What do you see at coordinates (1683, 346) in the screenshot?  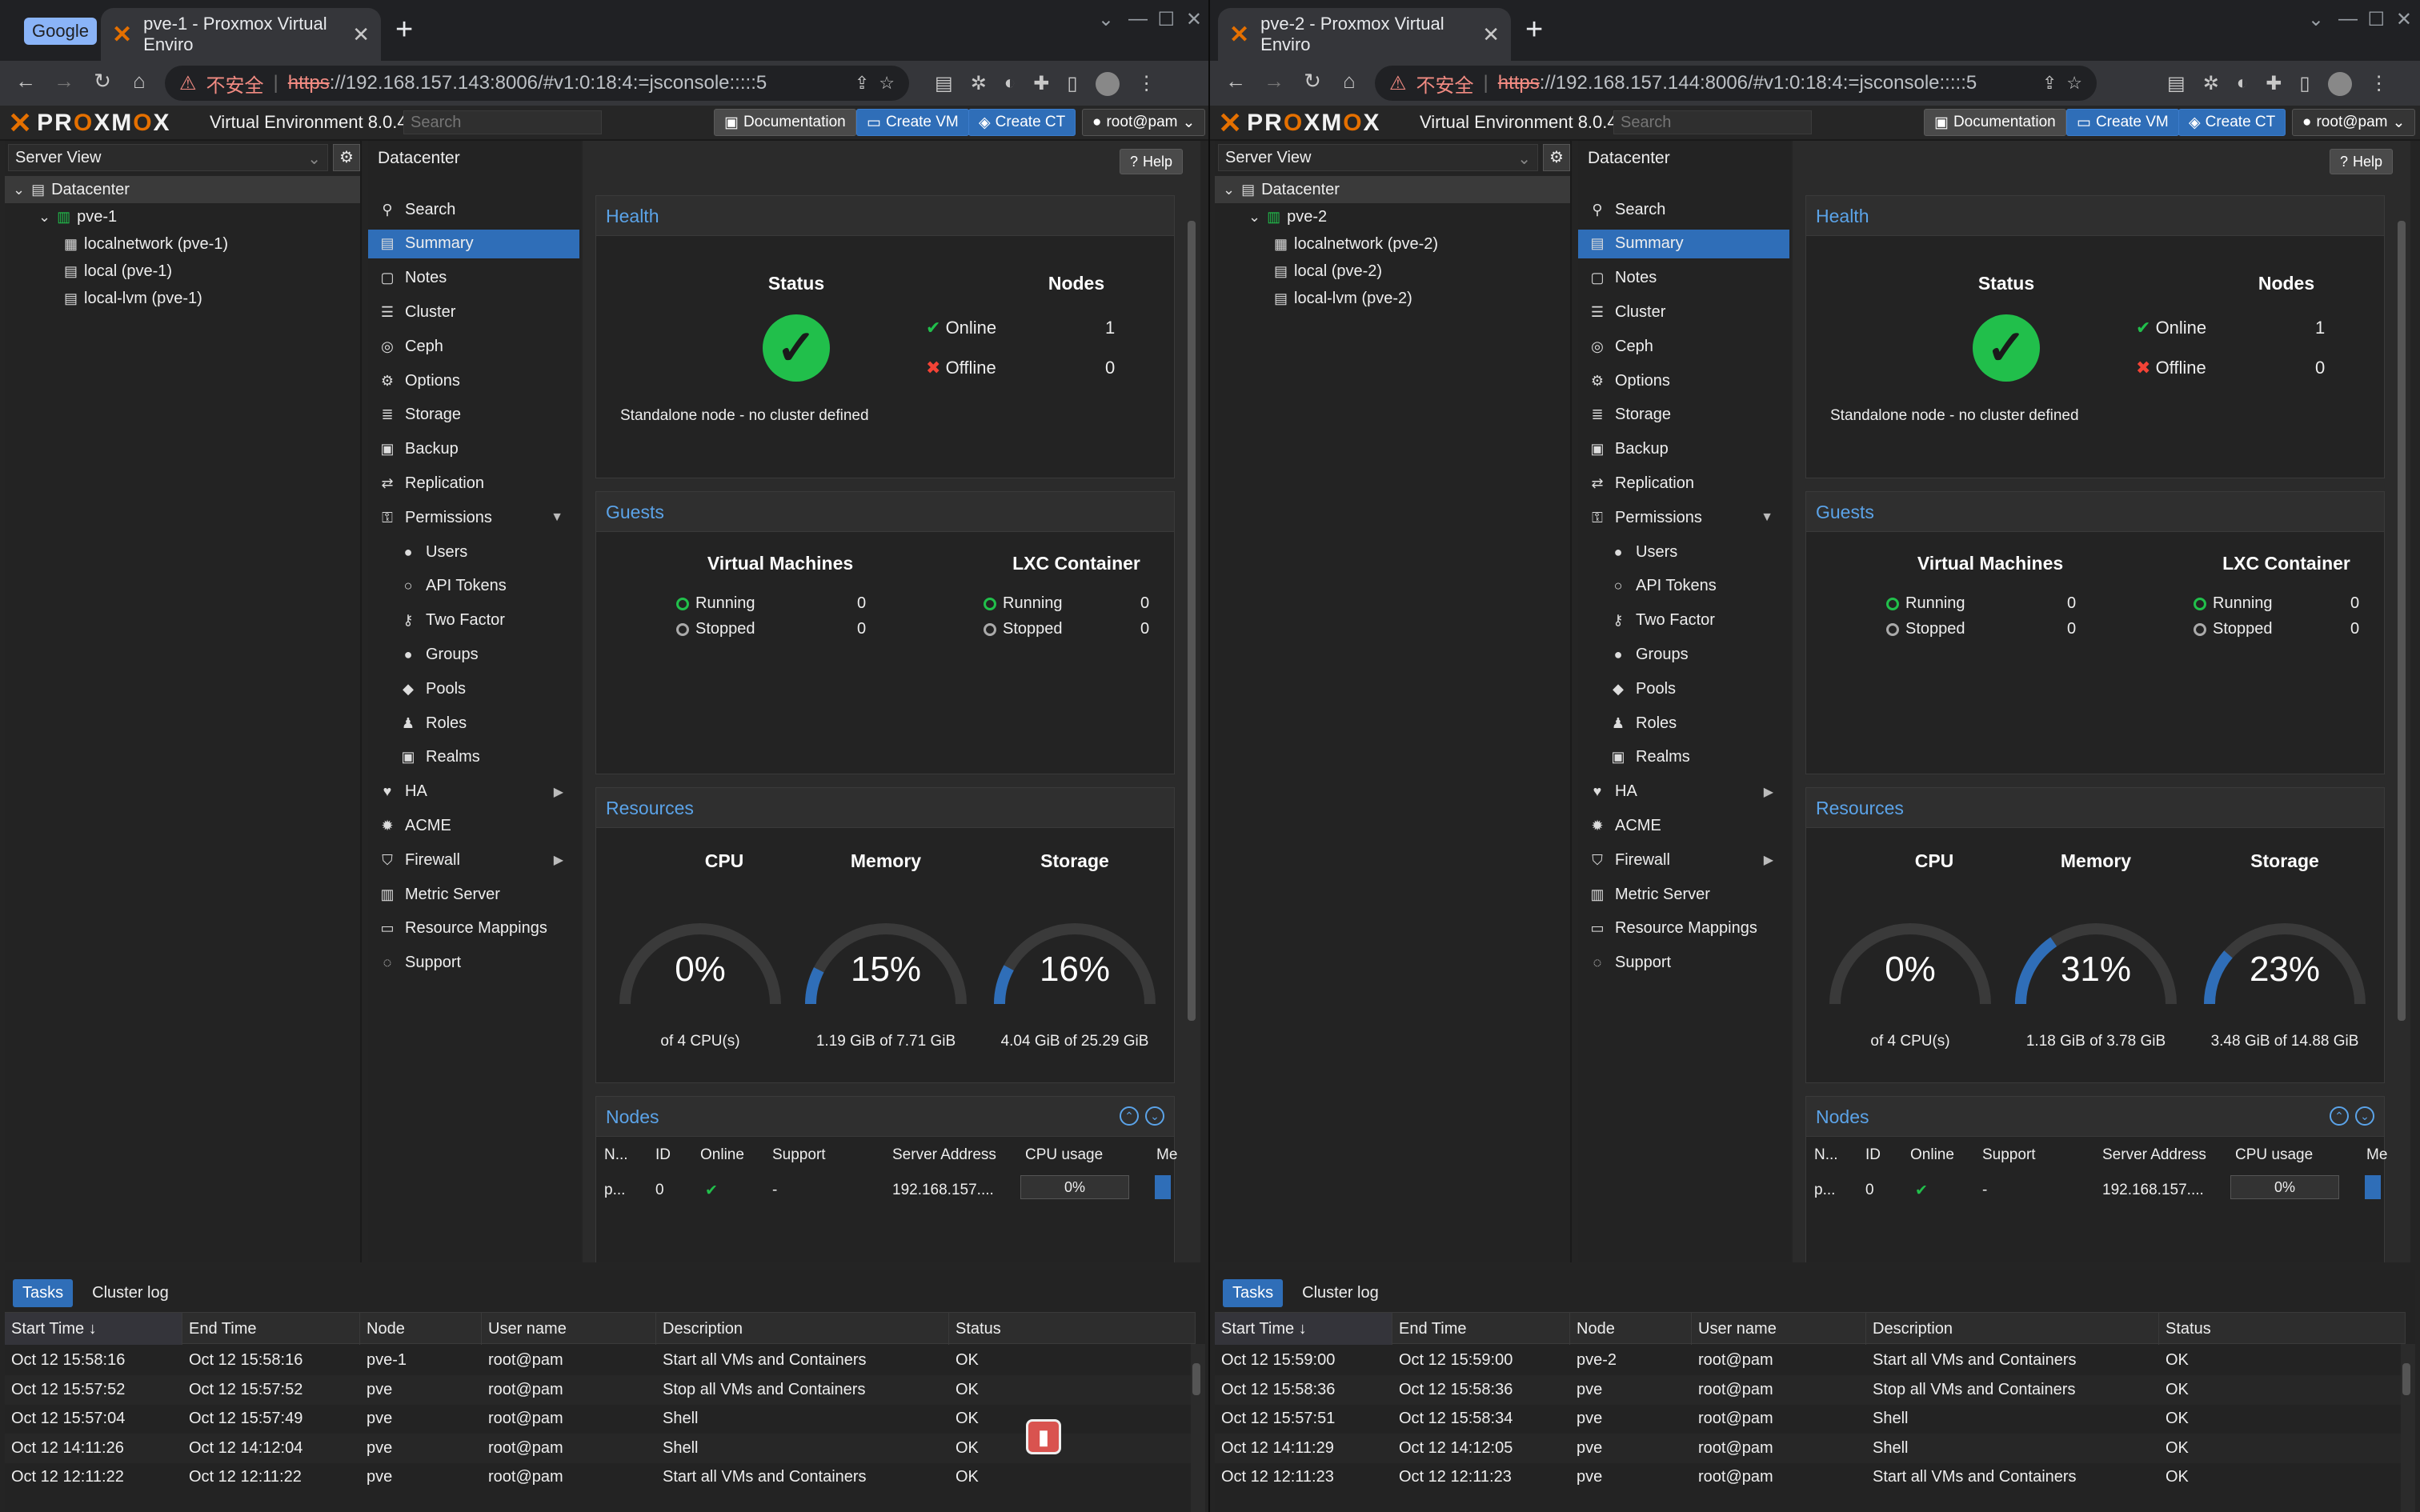 I see `menu-item-ceph: ◎ Ceph` at bounding box center [1683, 346].